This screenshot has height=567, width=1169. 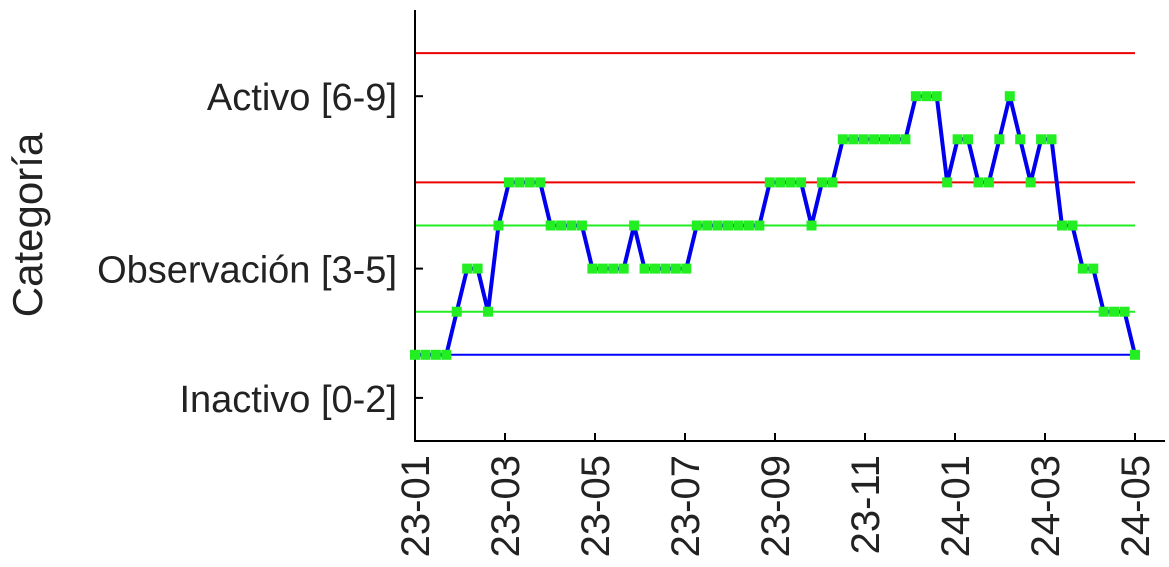 I want to click on y-tick-label: Observación [3-5], so click(x=247, y=271).